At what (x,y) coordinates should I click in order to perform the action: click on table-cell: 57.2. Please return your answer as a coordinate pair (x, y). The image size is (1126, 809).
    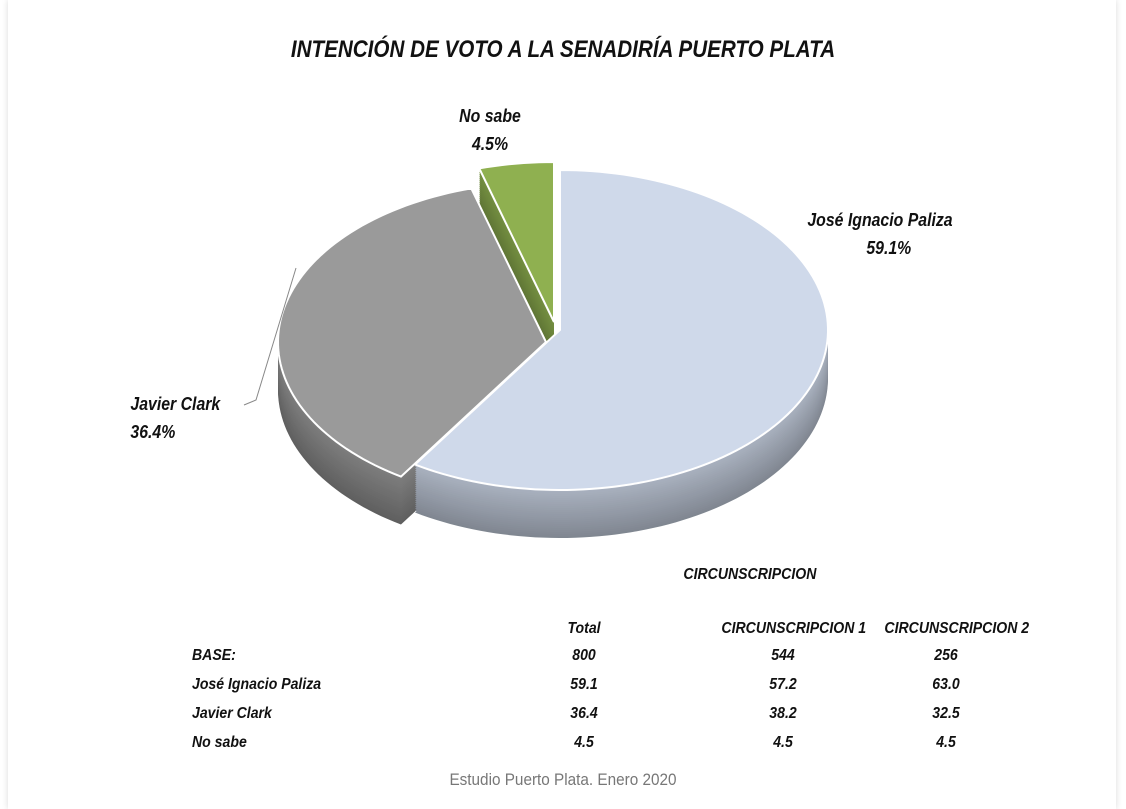
    Looking at the image, I should click on (783, 684).